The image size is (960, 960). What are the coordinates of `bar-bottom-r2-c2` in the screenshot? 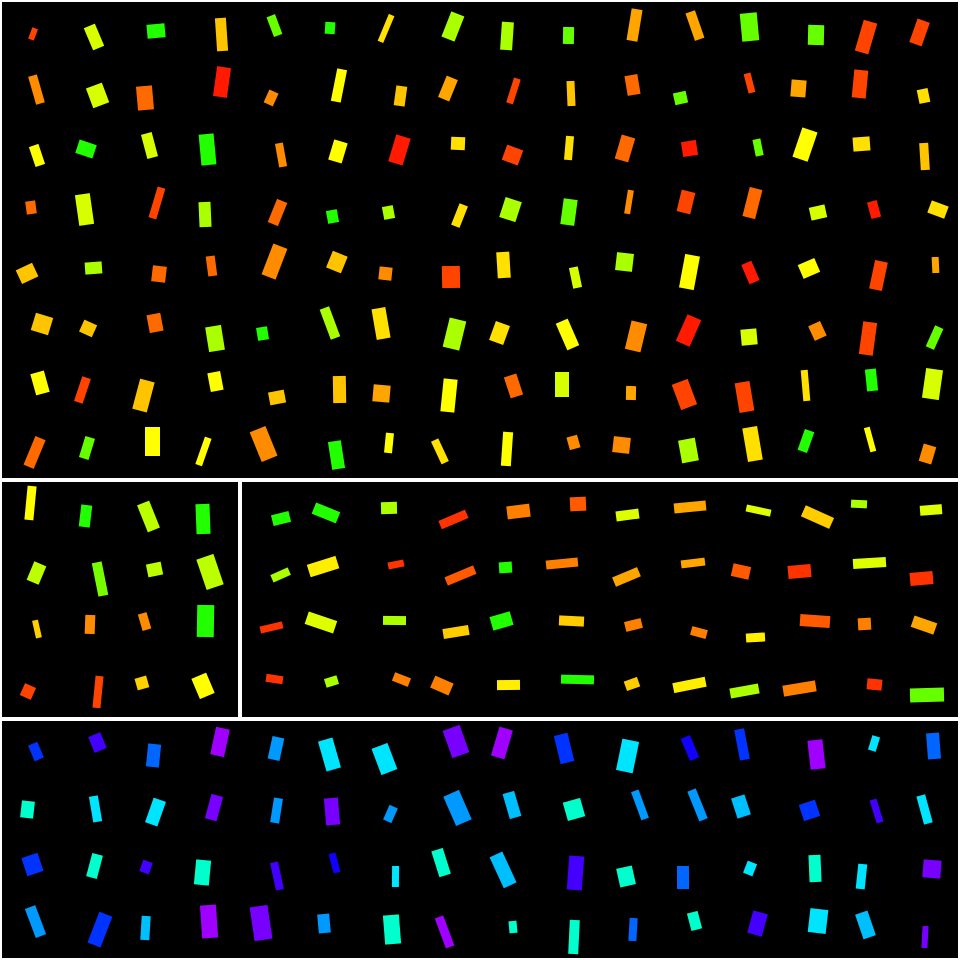 It's located at (95, 809).